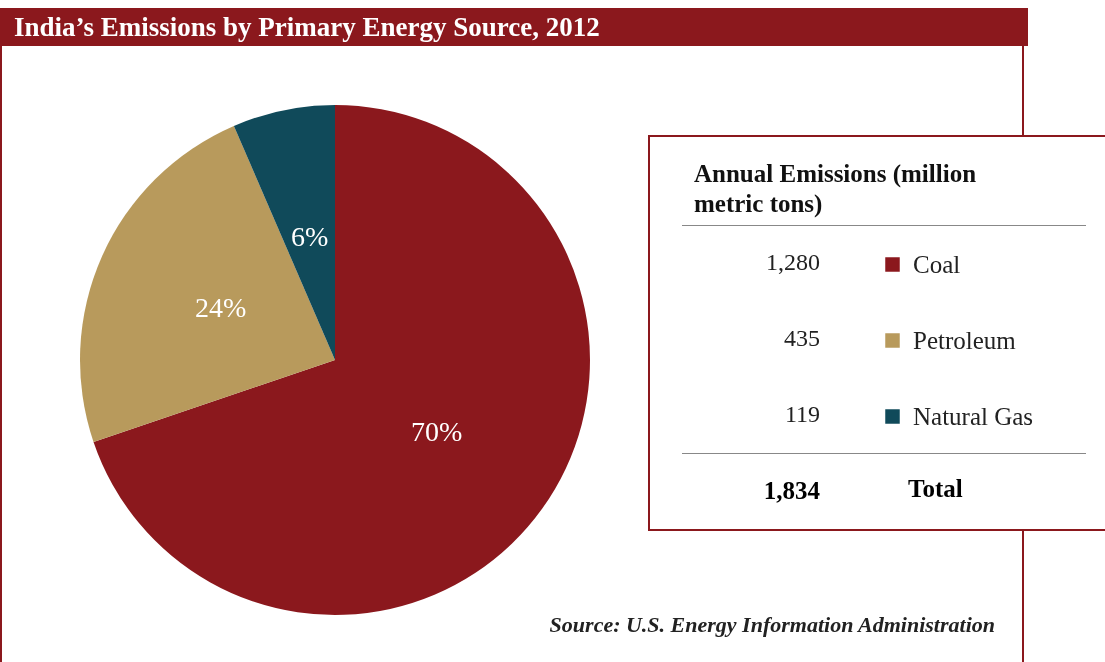 This screenshot has width=1105, height=662. I want to click on data-label: 435, so click(802, 338).